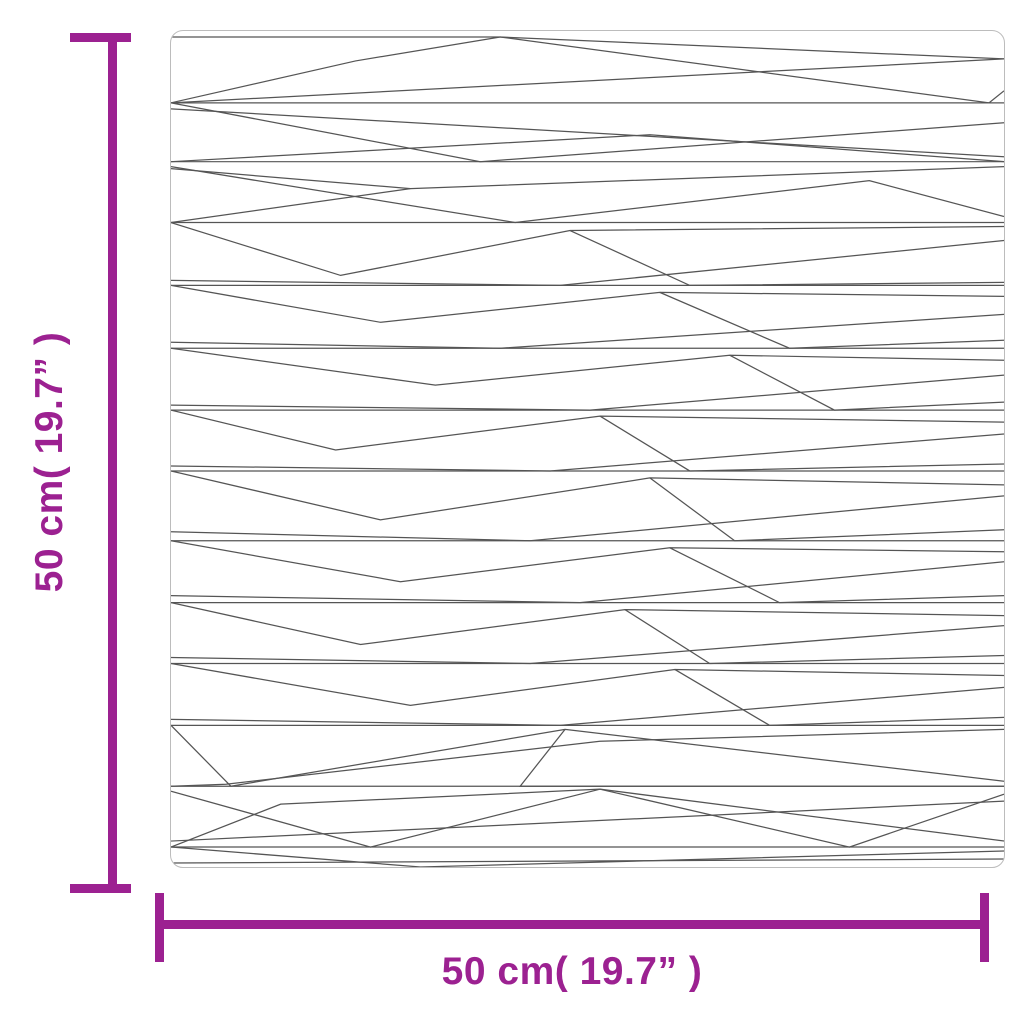 The width and height of the screenshot is (1024, 1024). I want to click on height-dimension-cap-top, so click(100, 37).